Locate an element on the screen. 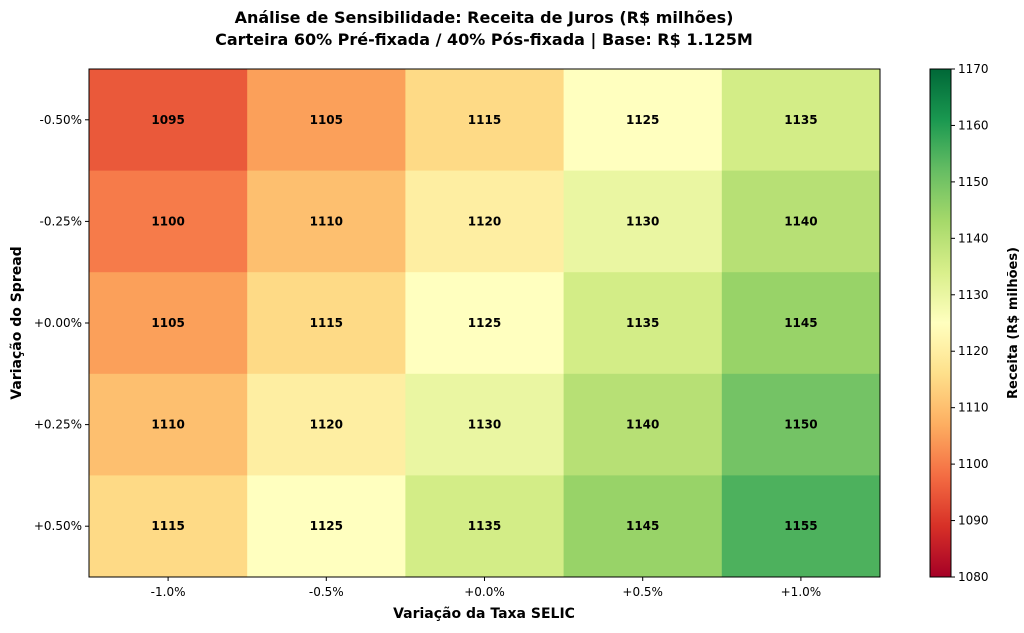 The width and height of the screenshot is (1024, 633). colorbar-tick-label: 1140 is located at coordinates (973, 238).